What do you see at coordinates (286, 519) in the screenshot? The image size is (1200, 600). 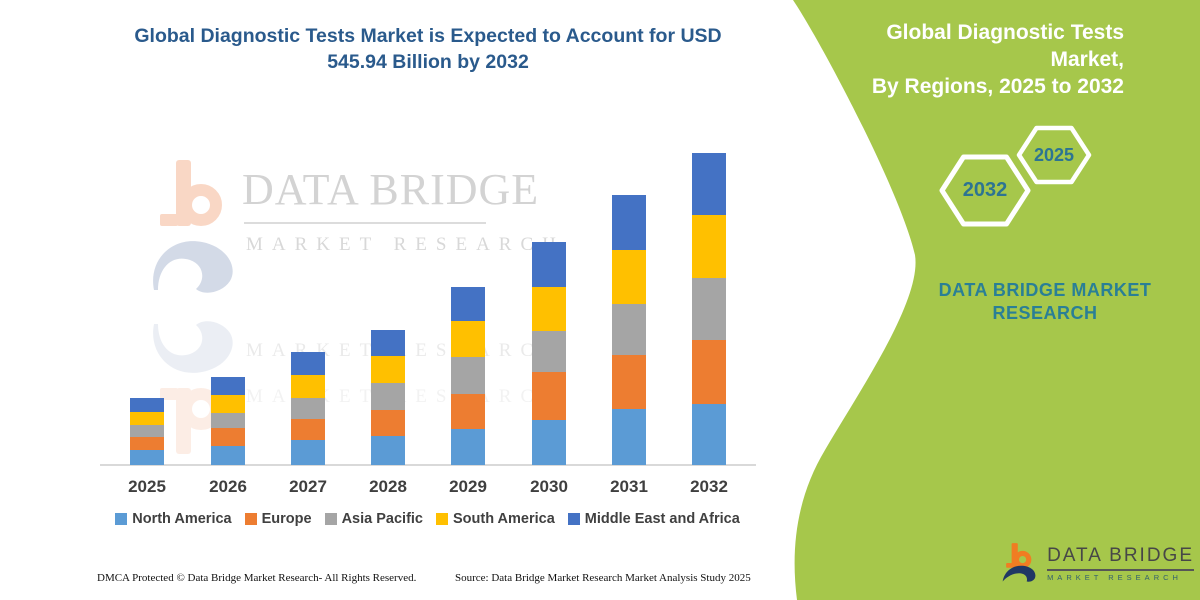 I see `legend-label: Europe` at bounding box center [286, 519].